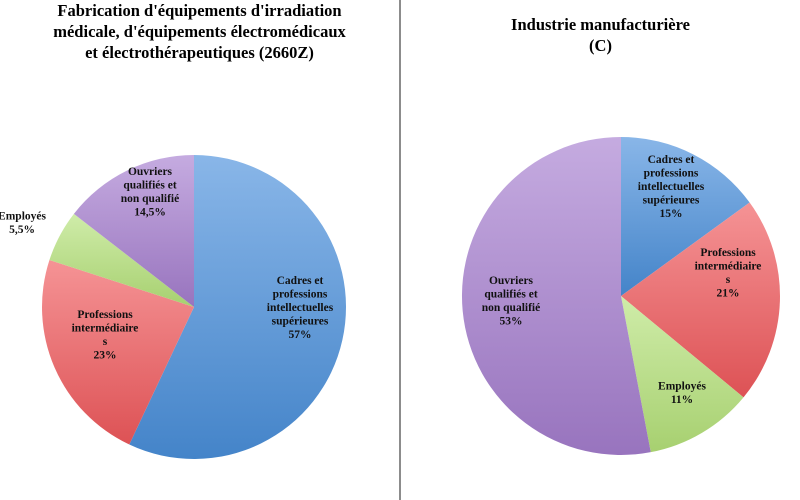  Describe the element at coordinates (511, 321) in the screenshot. I see `slice-label-line: 53%` at that location.